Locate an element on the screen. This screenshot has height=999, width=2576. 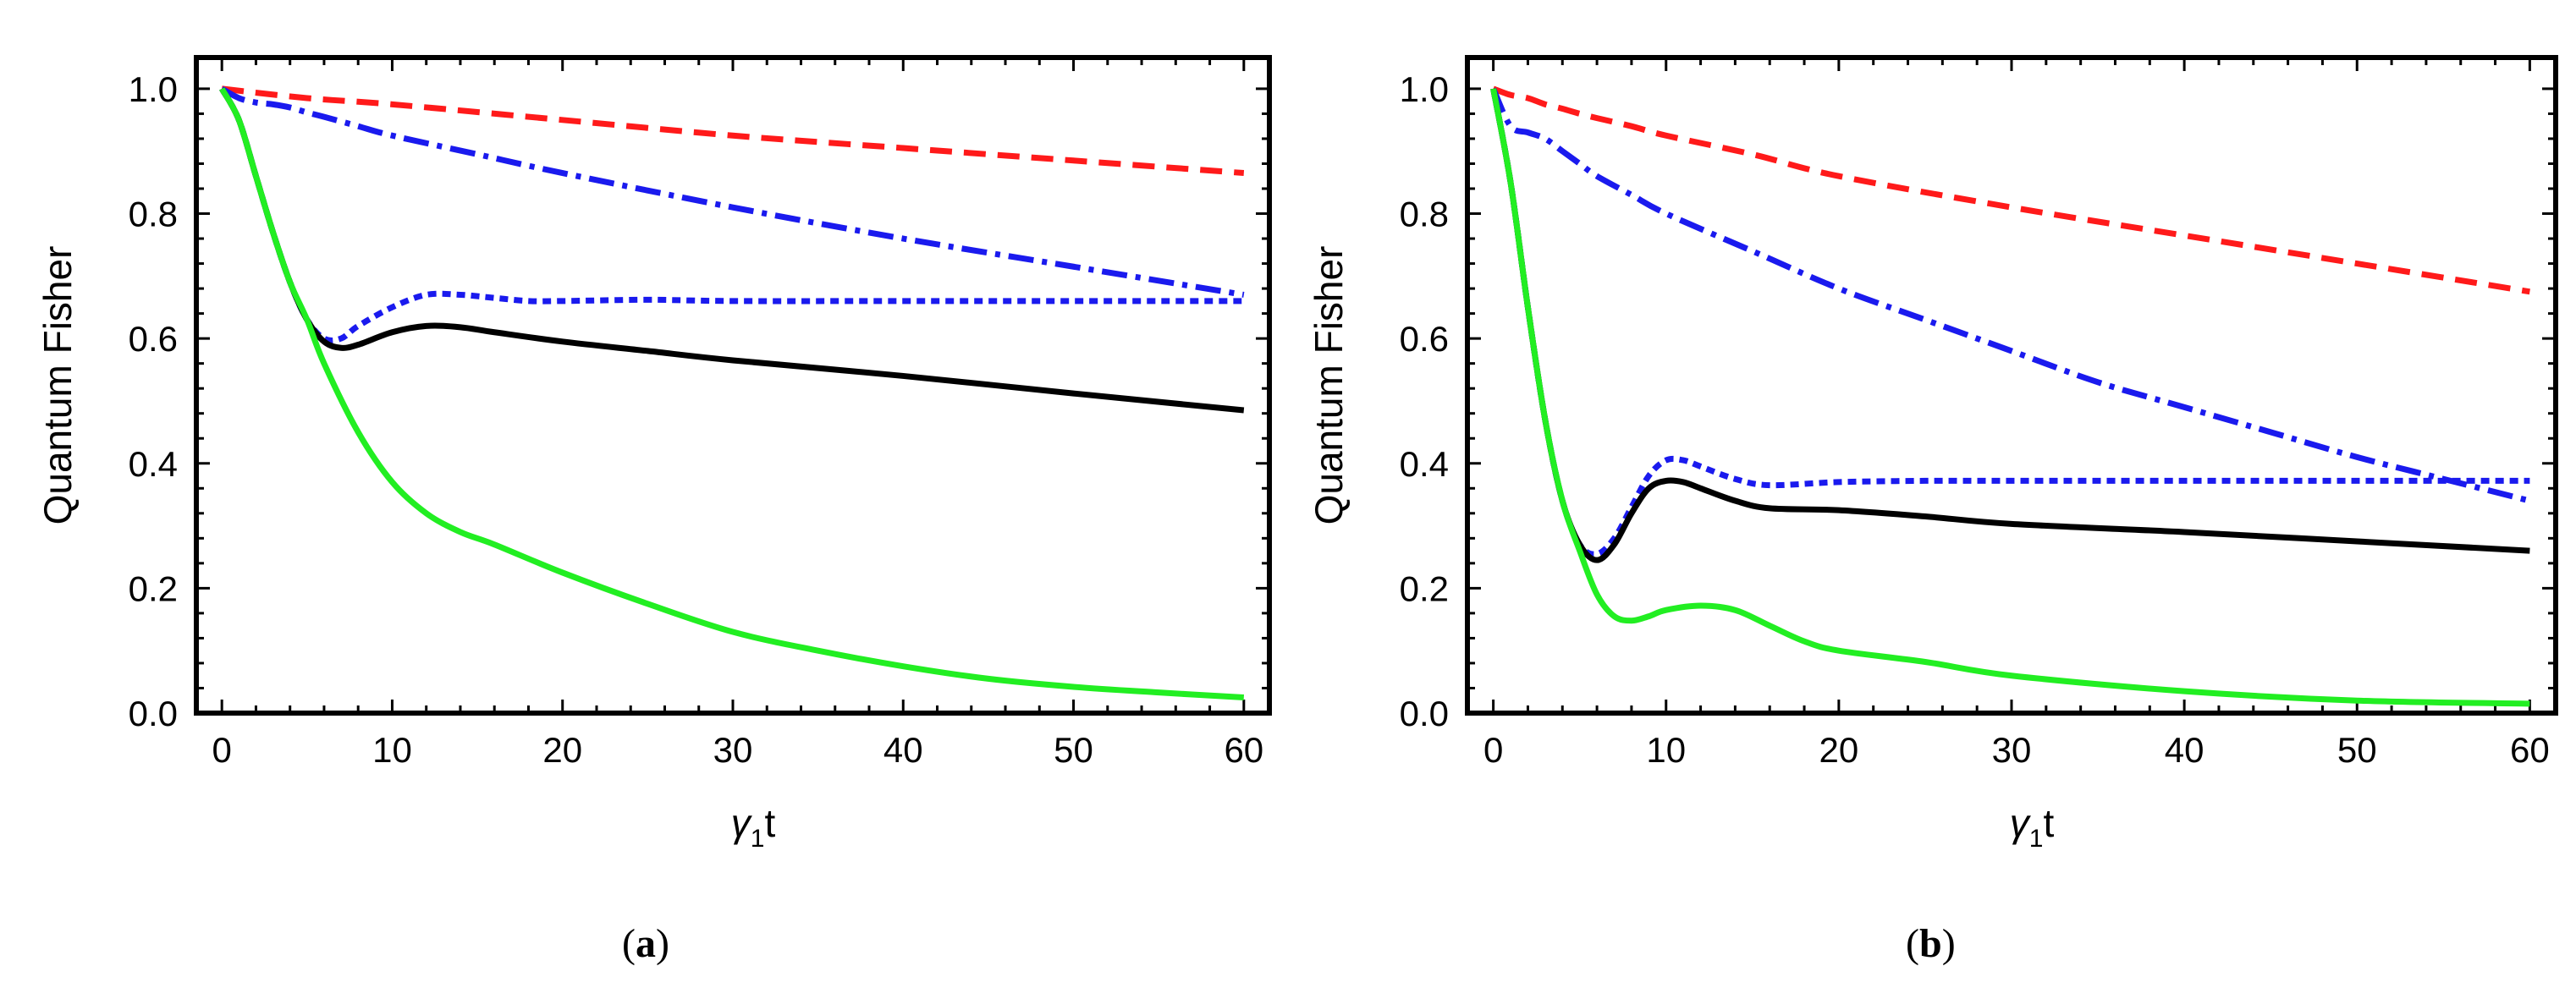
series-line-blue-dashdot is located at coordinates (732, 191).